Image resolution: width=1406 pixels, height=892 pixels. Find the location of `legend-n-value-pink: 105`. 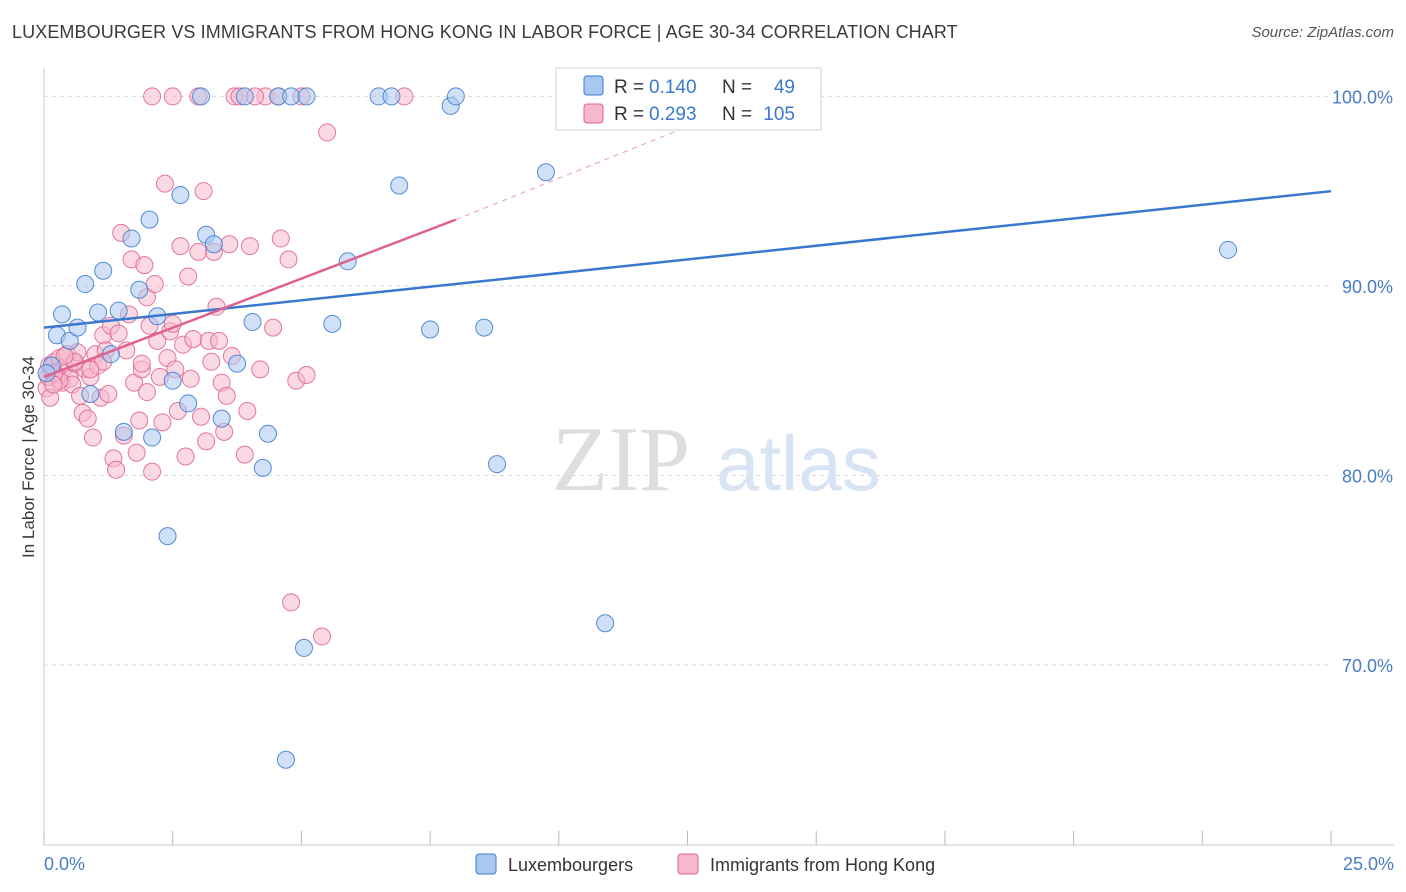

legend-n-value-pink: 105 is located at coordinates (779, 114).